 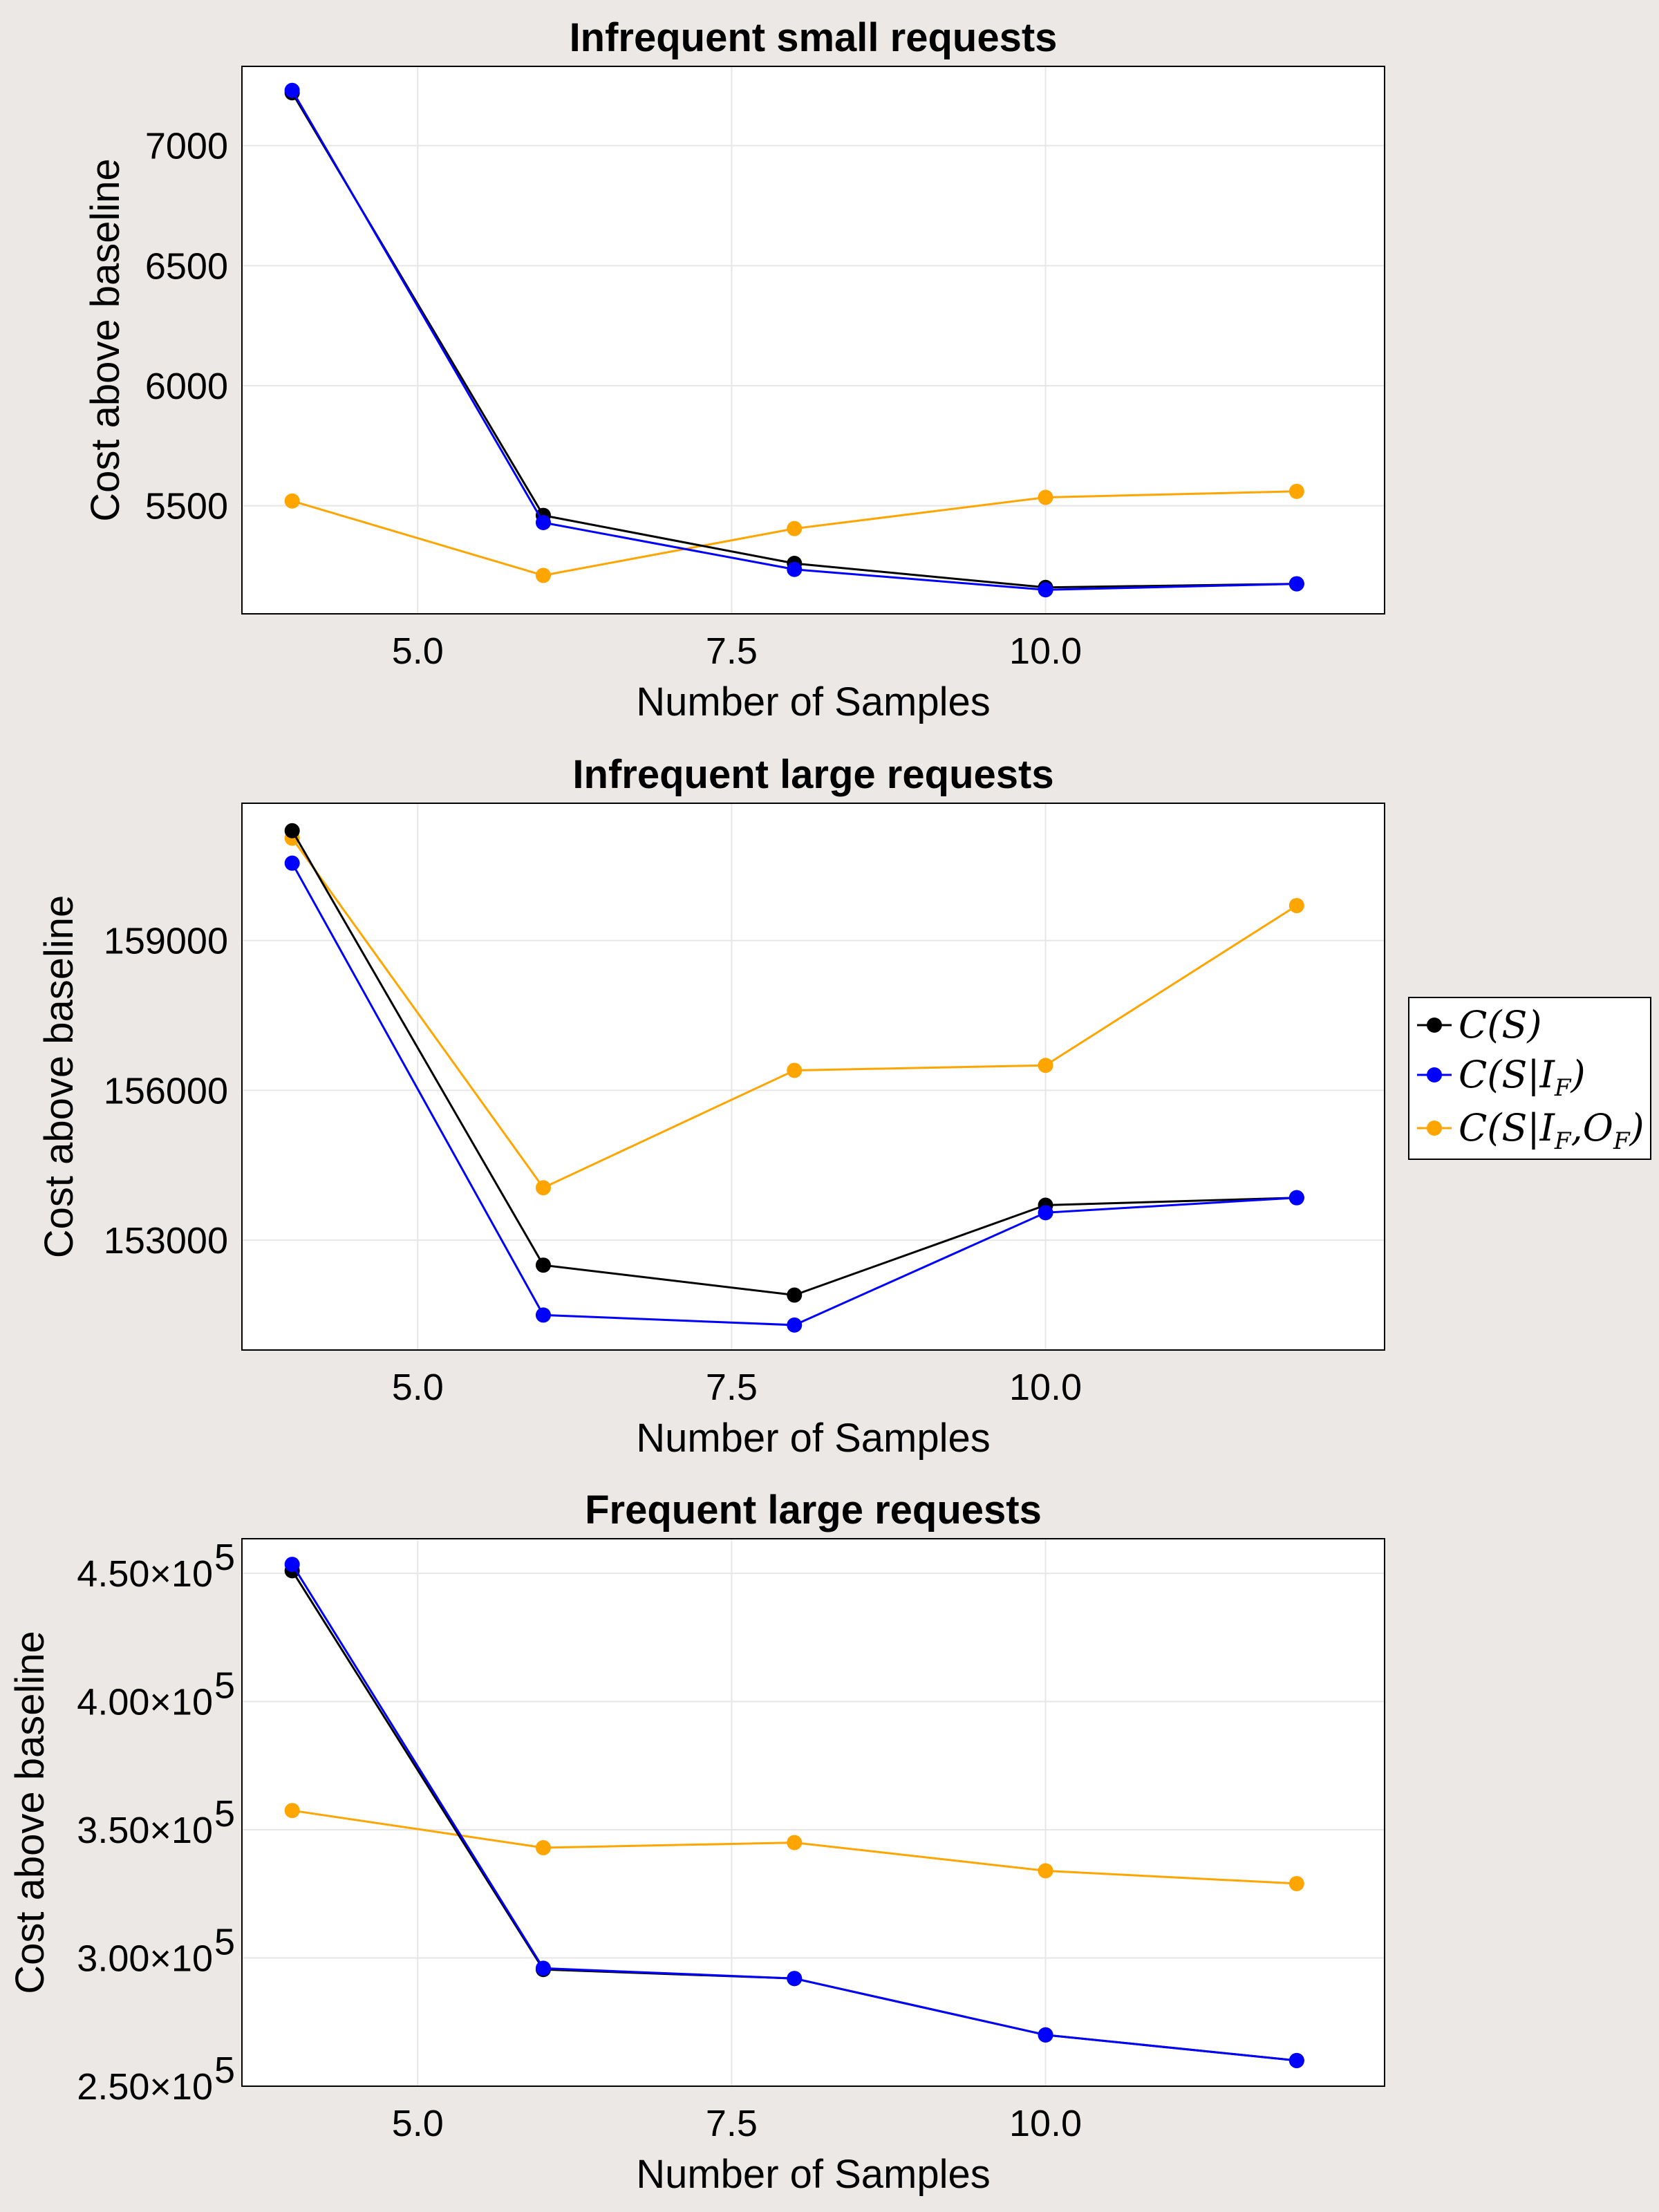 I want to click on legend: C(S)C(S|IF)C(S|IF,OF), so click(x=1530, y=1078).